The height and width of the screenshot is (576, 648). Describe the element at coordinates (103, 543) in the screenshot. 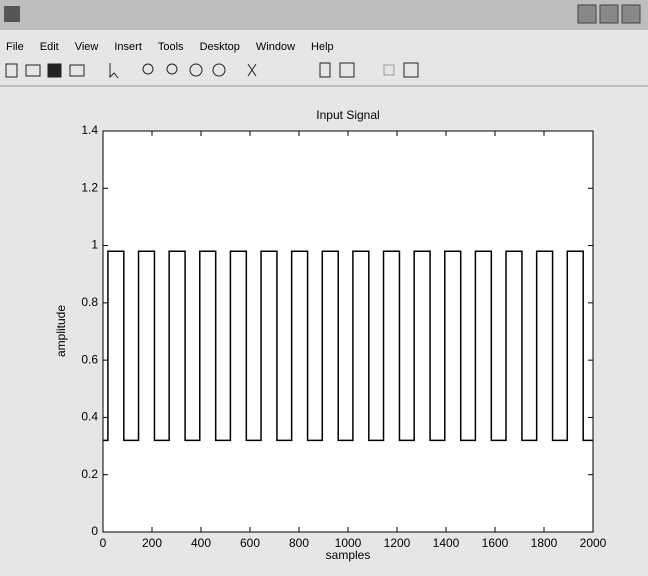

I see `x-tick-label: 0` at that location.